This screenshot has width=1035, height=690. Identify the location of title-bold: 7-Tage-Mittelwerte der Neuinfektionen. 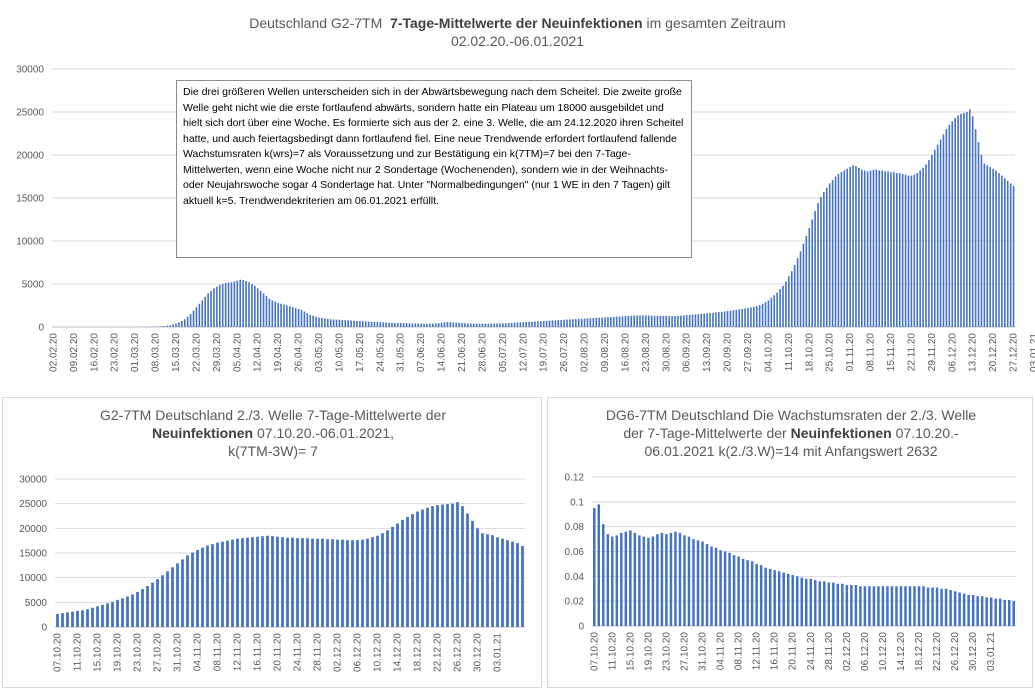
(516, 23).